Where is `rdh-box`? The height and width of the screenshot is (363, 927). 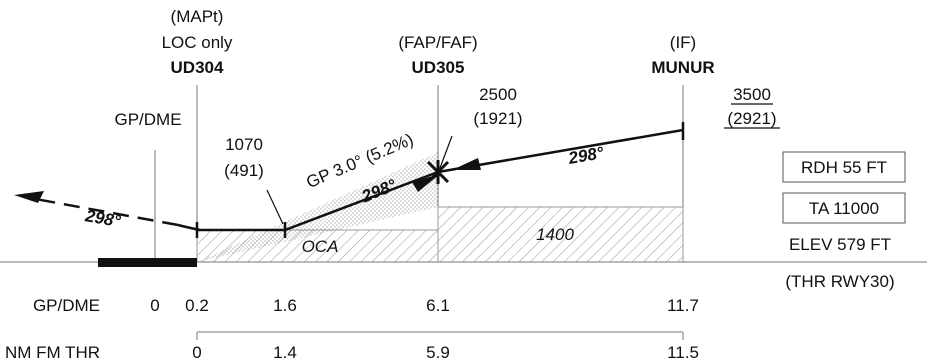 rdh-box is located at coordinates (844, 167).